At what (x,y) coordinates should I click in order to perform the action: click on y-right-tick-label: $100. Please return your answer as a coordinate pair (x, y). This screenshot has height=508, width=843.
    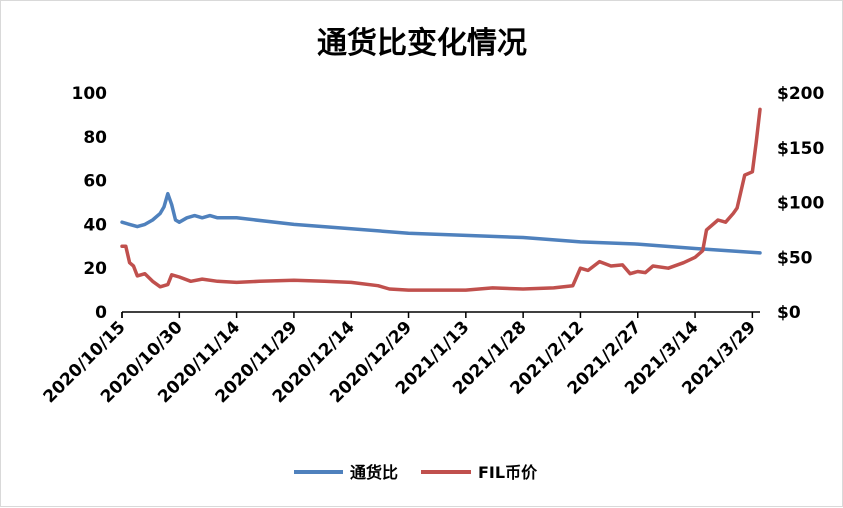
    Looking at the image, I should click on (800, 204).